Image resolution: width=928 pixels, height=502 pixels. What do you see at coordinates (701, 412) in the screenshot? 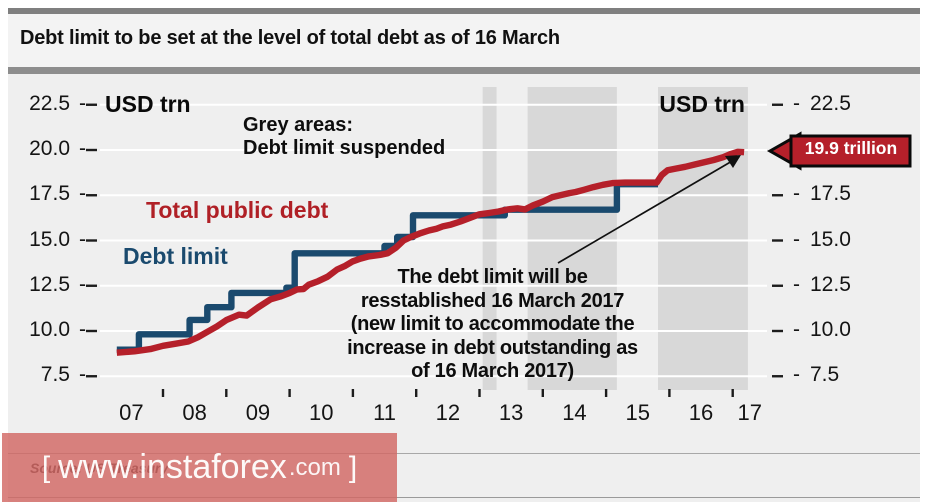
I see `x-axis-label: 16` at bounding box center [701, 412].